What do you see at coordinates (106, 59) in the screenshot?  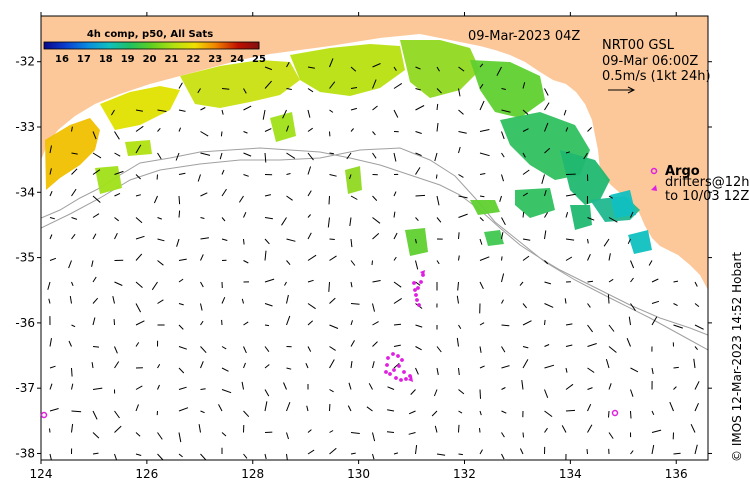 I see `colorbar-tick: 18` at bounding box center [106, 59].